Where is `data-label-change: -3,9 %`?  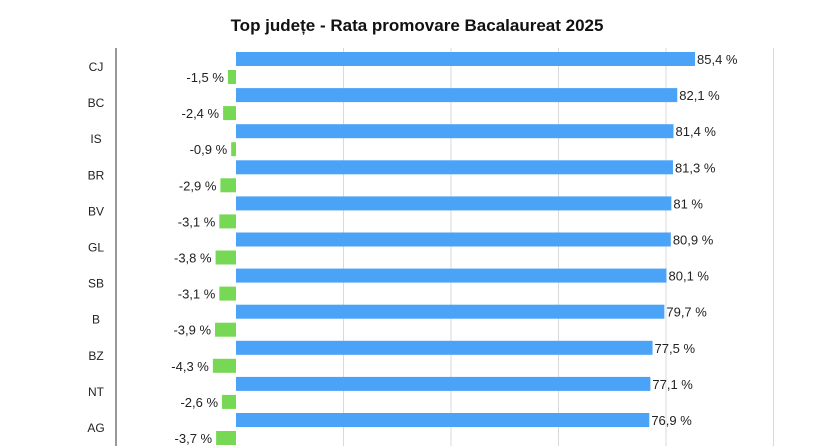
data-label-change: -3,9 % is located at coordinates (192, 330).